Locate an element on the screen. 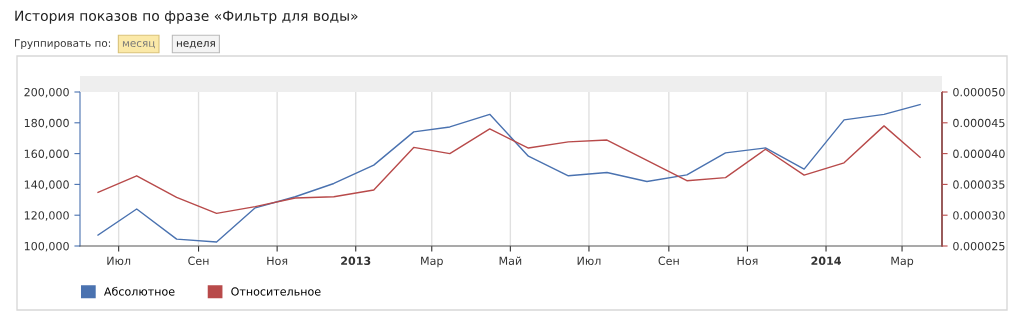 The width and height of the screenshot is (1024, 324). text: неделя is located at coordinates (195, 45).